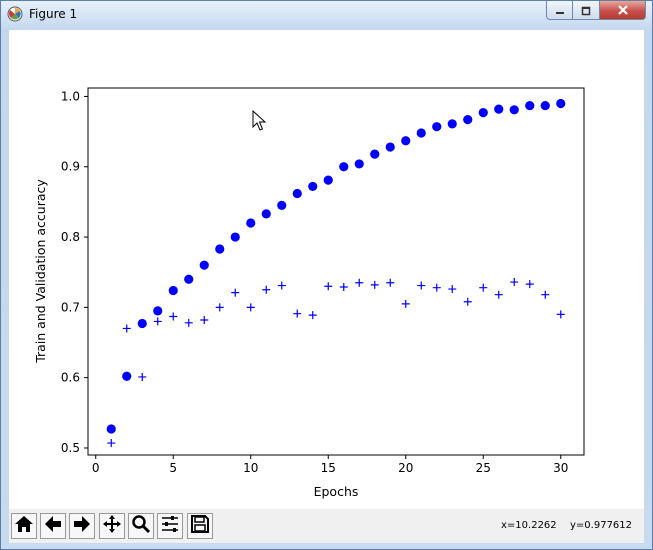 Image resolution: width=653 pixels, height=550 pixels. I want to click on y-tick-label: 0.7, so click(70, 307).